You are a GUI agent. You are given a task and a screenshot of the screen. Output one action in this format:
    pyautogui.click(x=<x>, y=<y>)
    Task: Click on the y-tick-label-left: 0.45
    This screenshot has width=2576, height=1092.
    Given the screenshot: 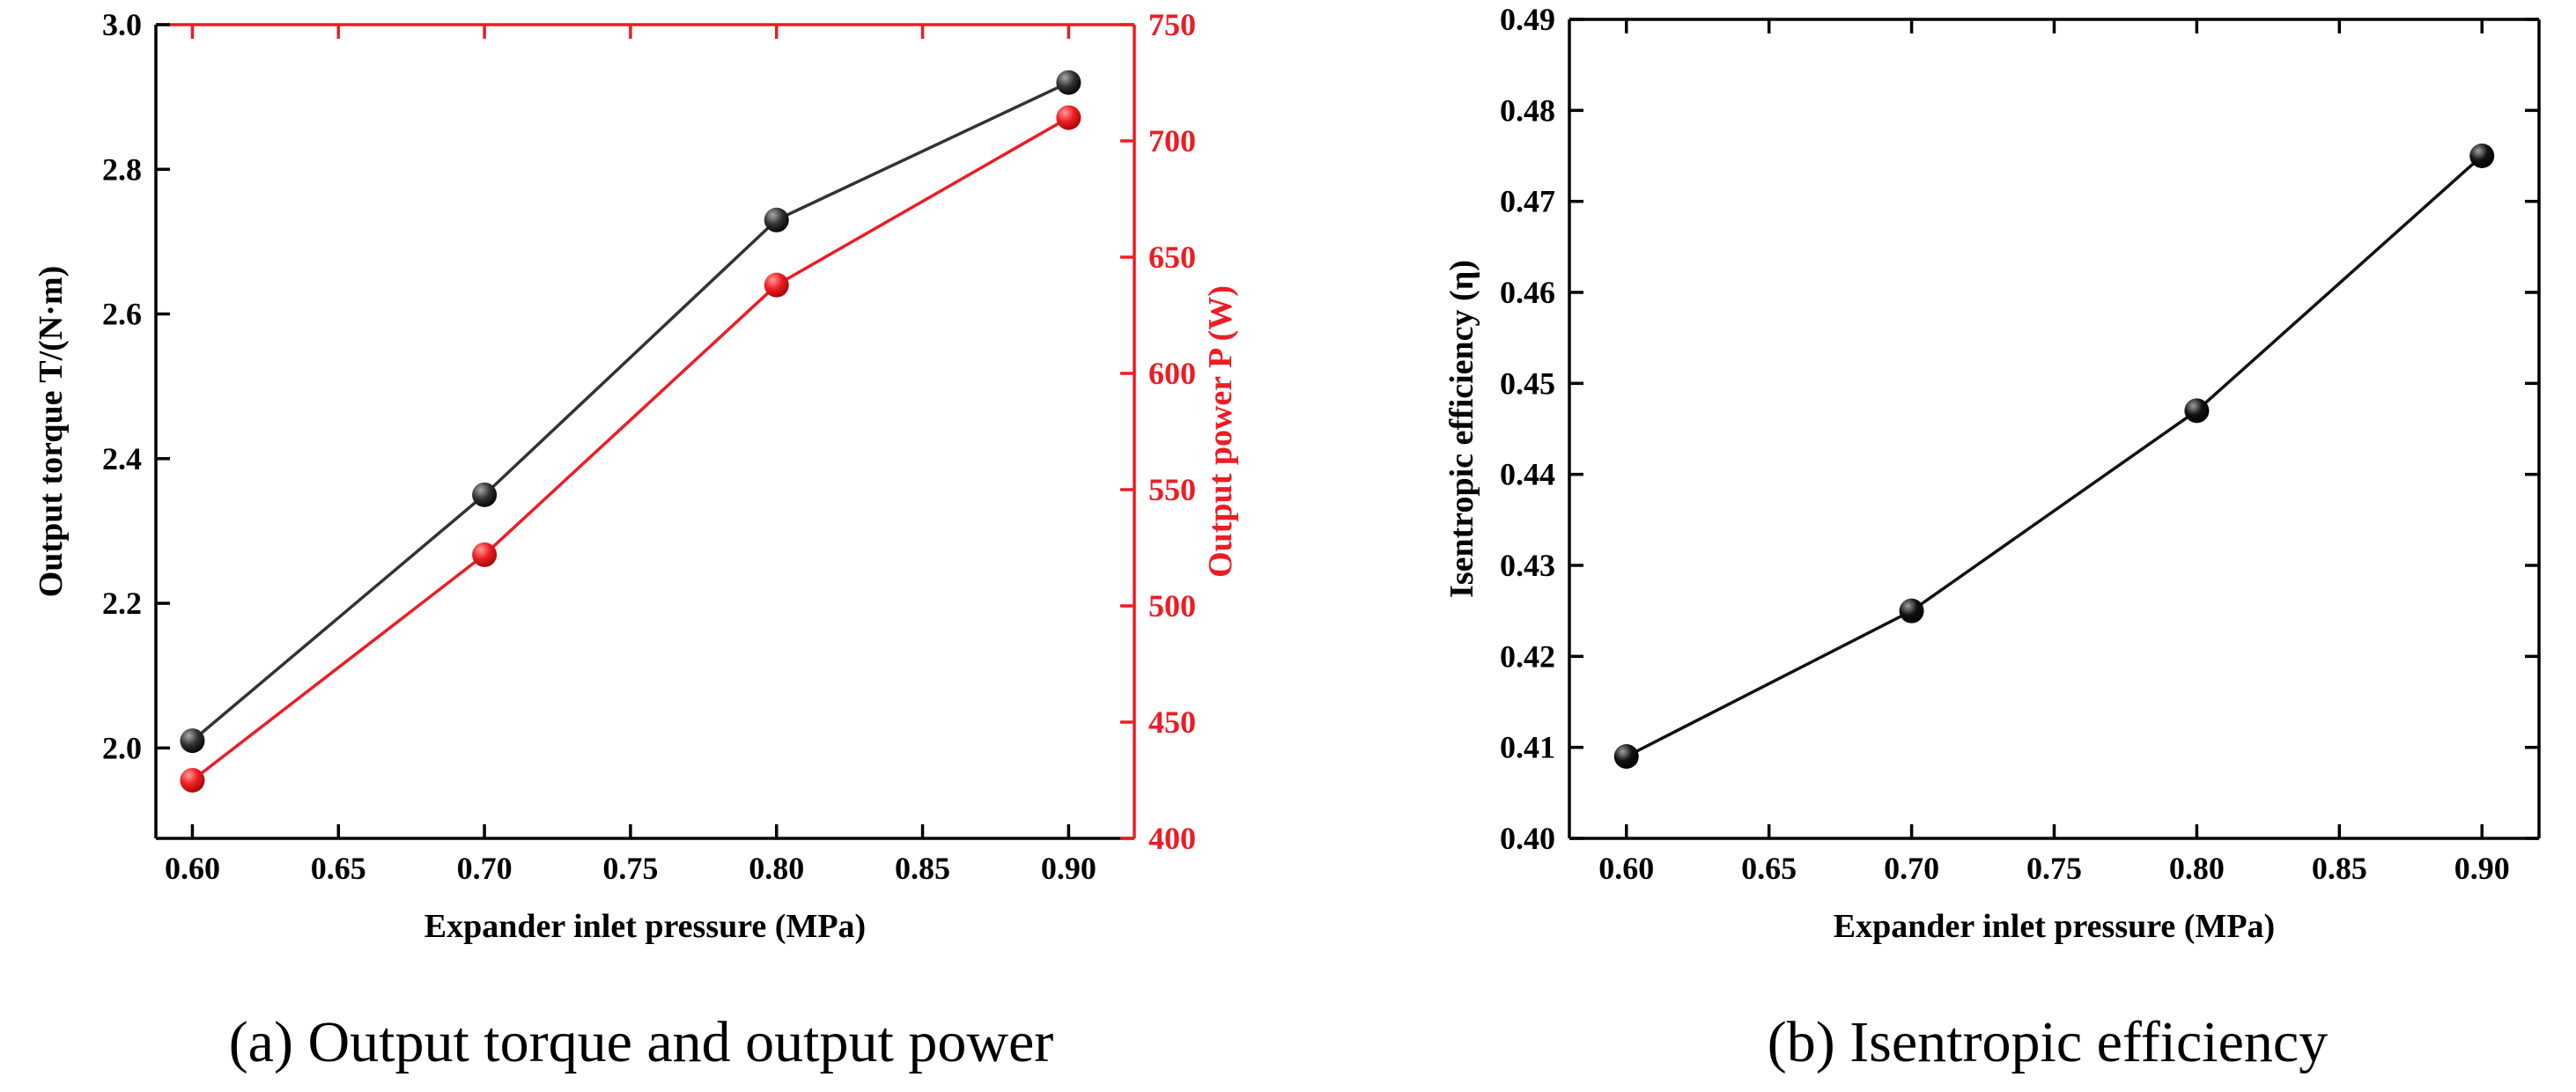 What is the action you would take?
    pyautogui.click(x=1527, y=383)
    